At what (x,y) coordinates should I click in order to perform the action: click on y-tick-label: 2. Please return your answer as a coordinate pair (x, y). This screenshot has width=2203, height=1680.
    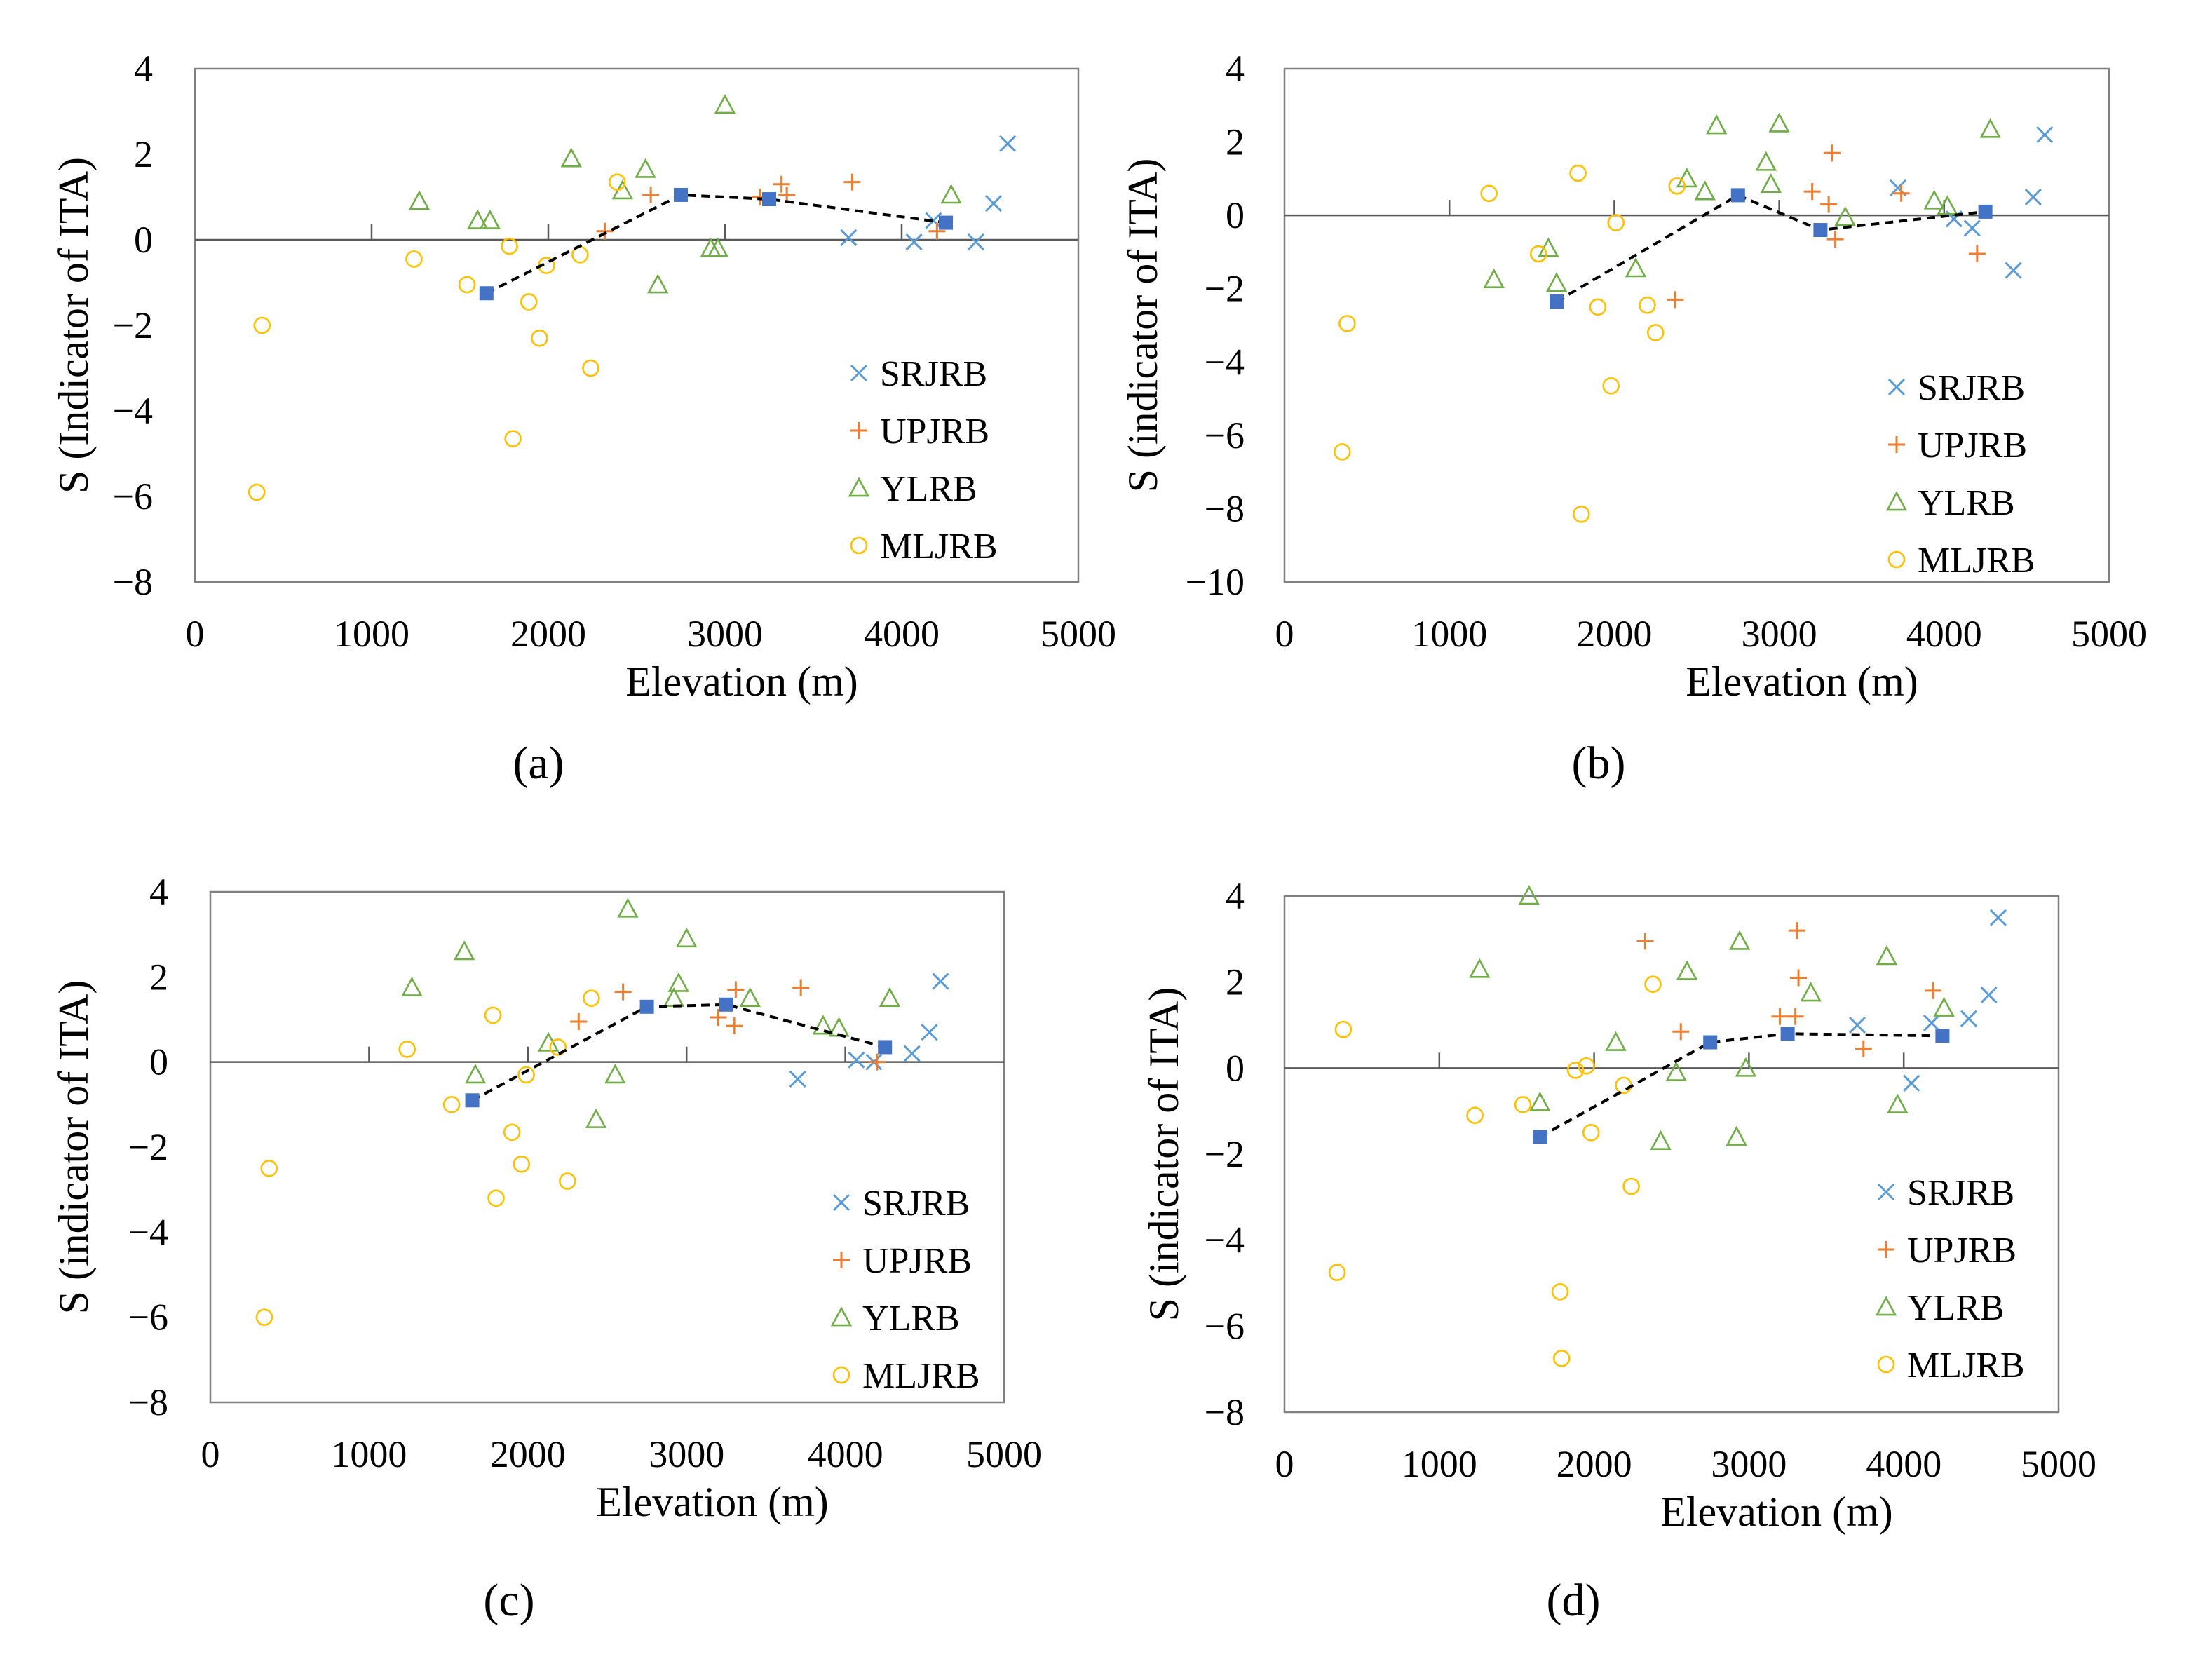
    Looking at the image, I should click on (1235, 142).